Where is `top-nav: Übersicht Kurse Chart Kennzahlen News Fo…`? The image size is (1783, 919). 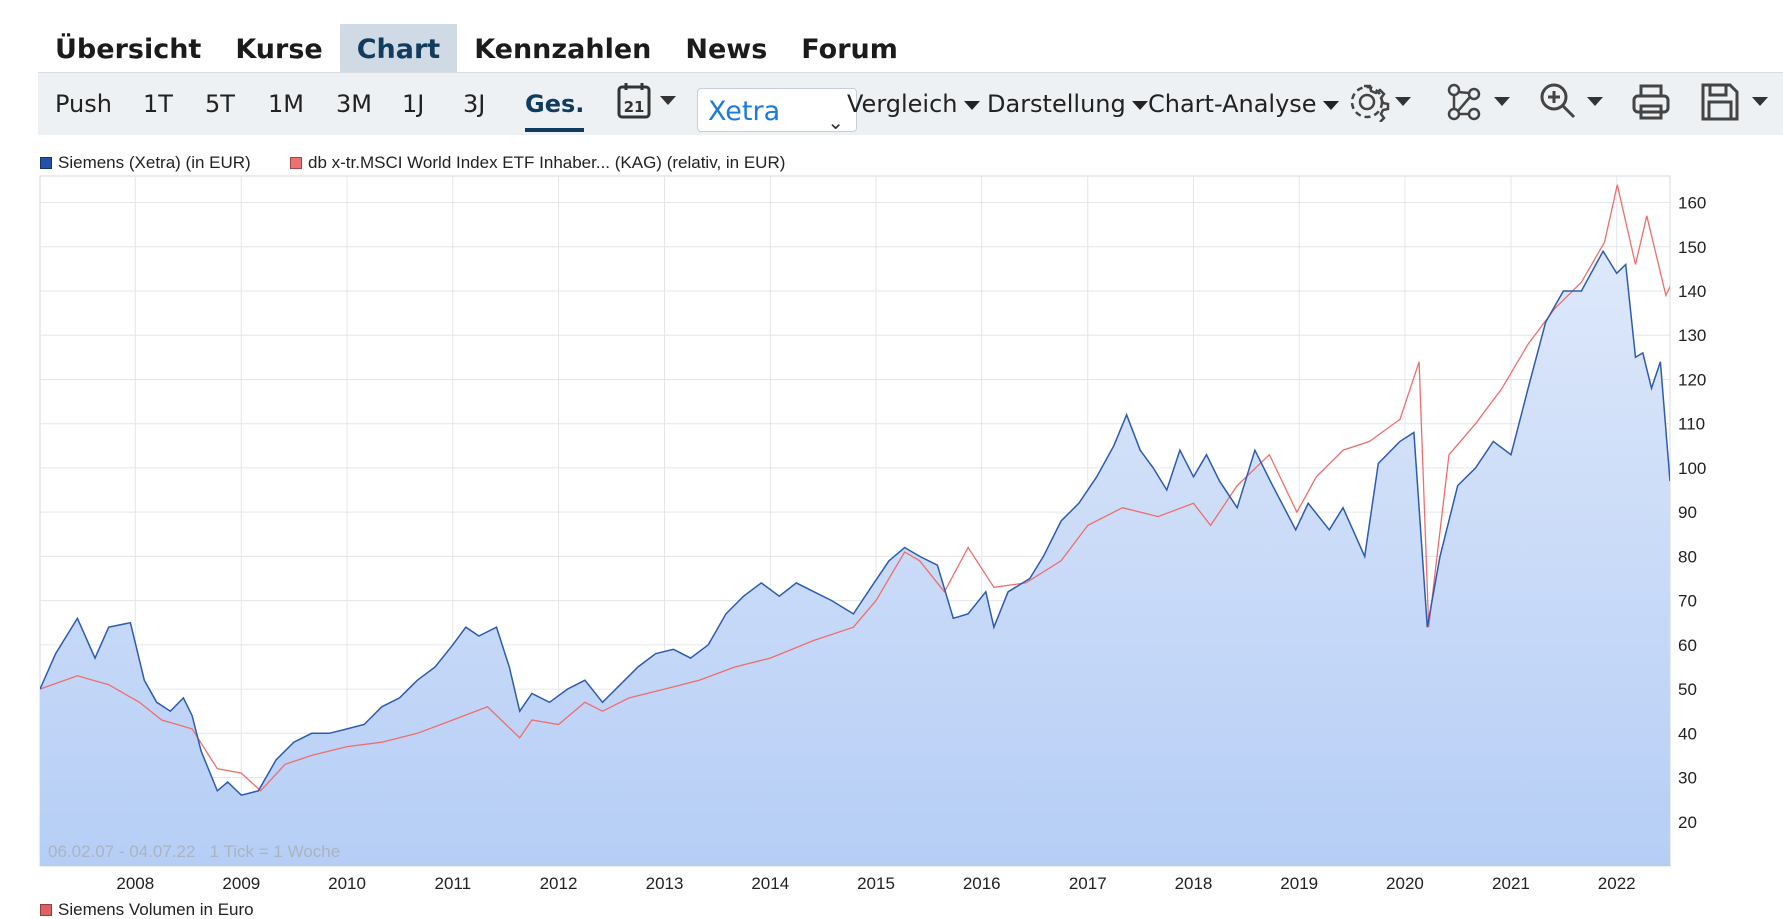 top-nav: Übersicht Kurse Chart Kennzahlen News Fo… is located at coordinates (476, 54).